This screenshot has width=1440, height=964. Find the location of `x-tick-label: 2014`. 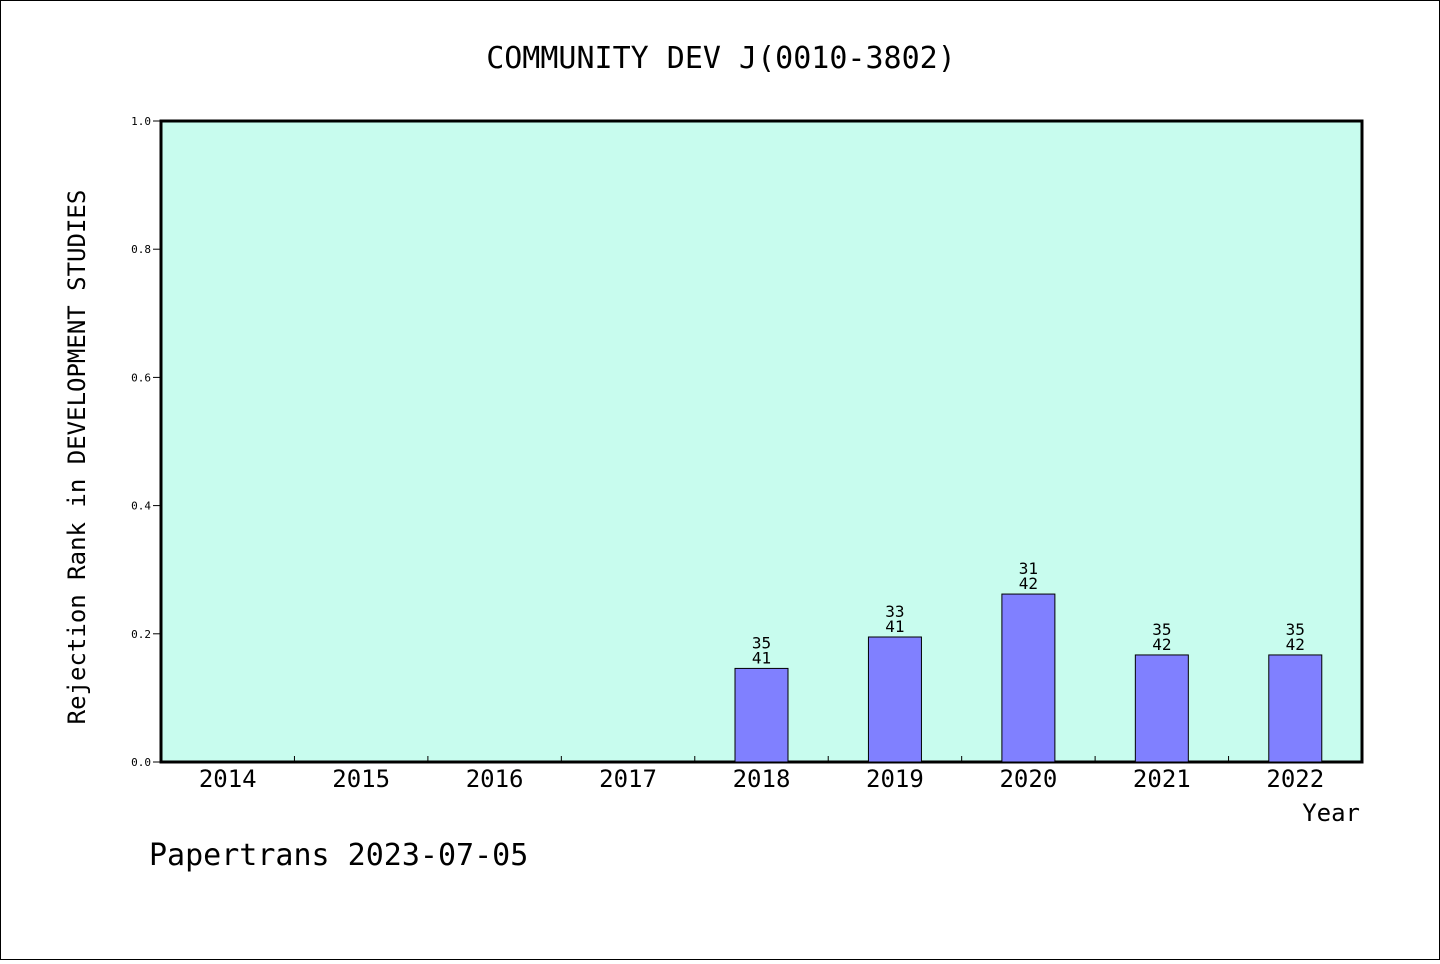

x-tick-label: 2014 is located at coordinates (228, 779).